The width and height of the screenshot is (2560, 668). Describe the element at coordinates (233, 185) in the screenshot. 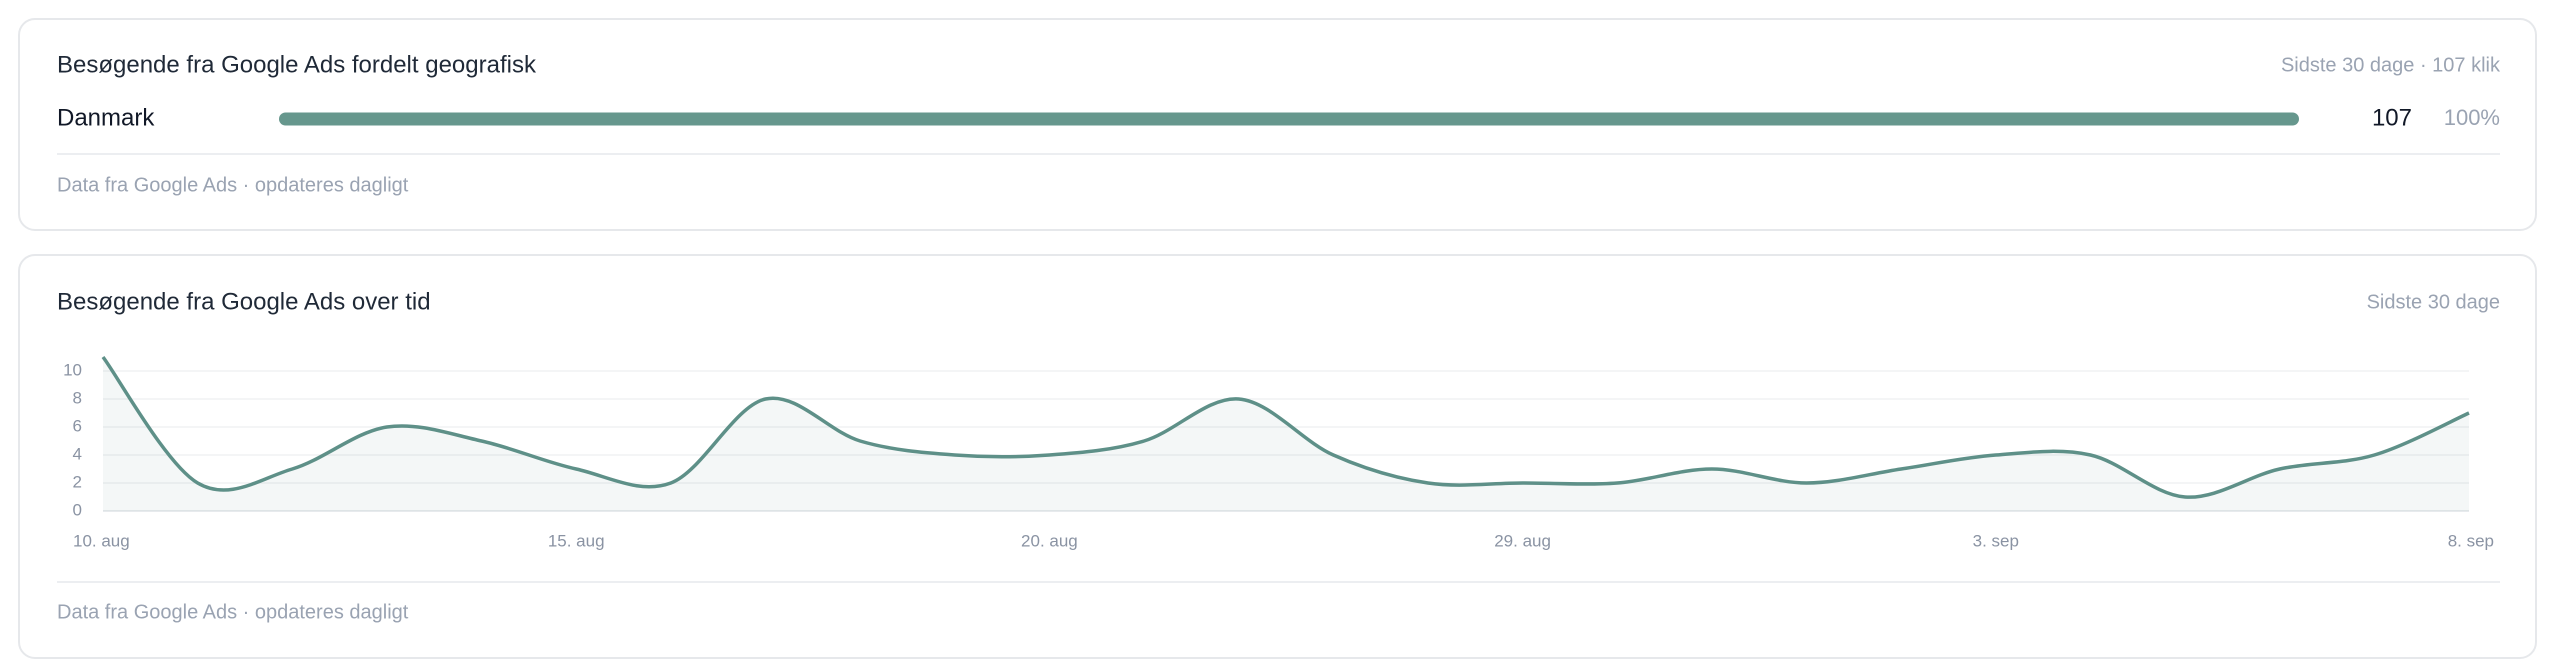

I see `card-note: Data fra Google Ads · opdateres dagligt` at that location.